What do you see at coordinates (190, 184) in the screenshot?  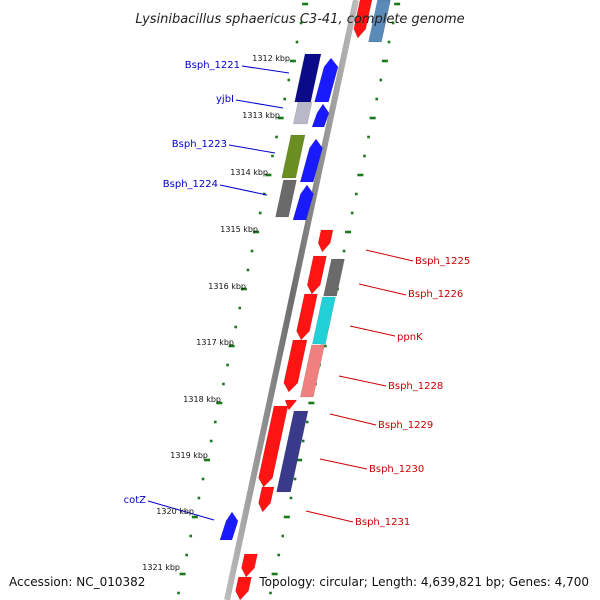 I see `gene-label-bsph-1224: Bsph_1224` at bounding box center [190, 184].